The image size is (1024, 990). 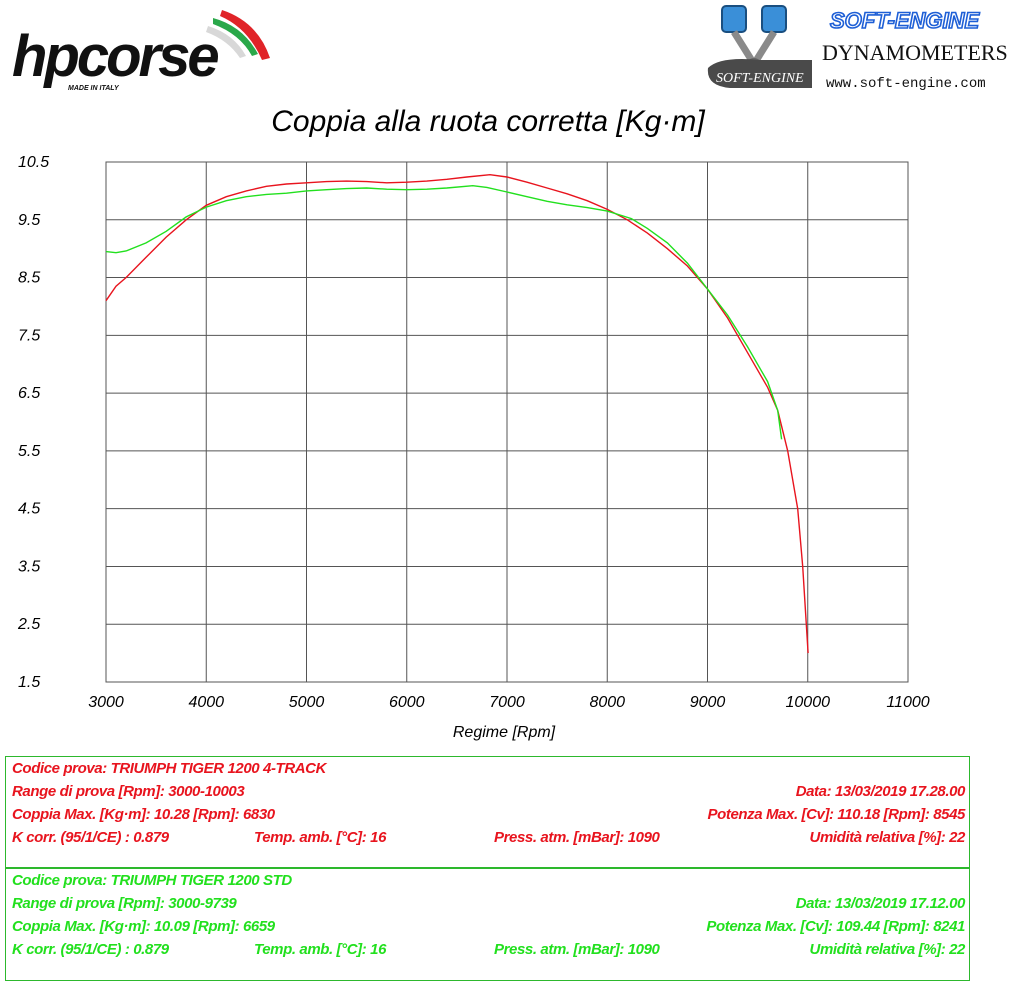 I want to click on brand-left-tagline: MADE IN ITALY, so click(x=94, y=88).